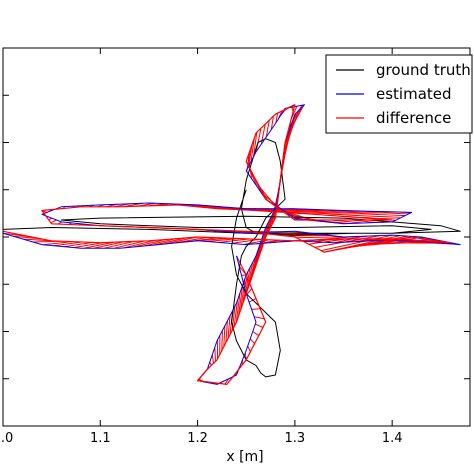  I want to click on x-tick-label: 1.1, so click(100, 438).